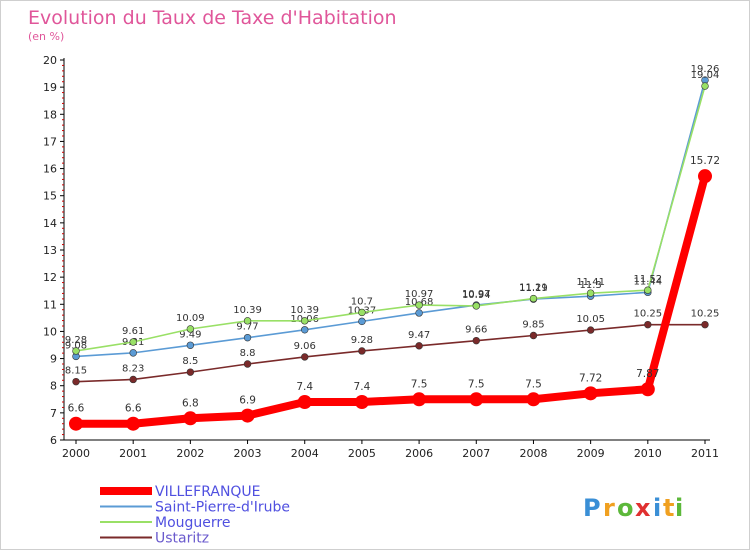 The height and width of the screenshot is (550, 750). I want to click on data-label: 19.04, so click(705, 75).